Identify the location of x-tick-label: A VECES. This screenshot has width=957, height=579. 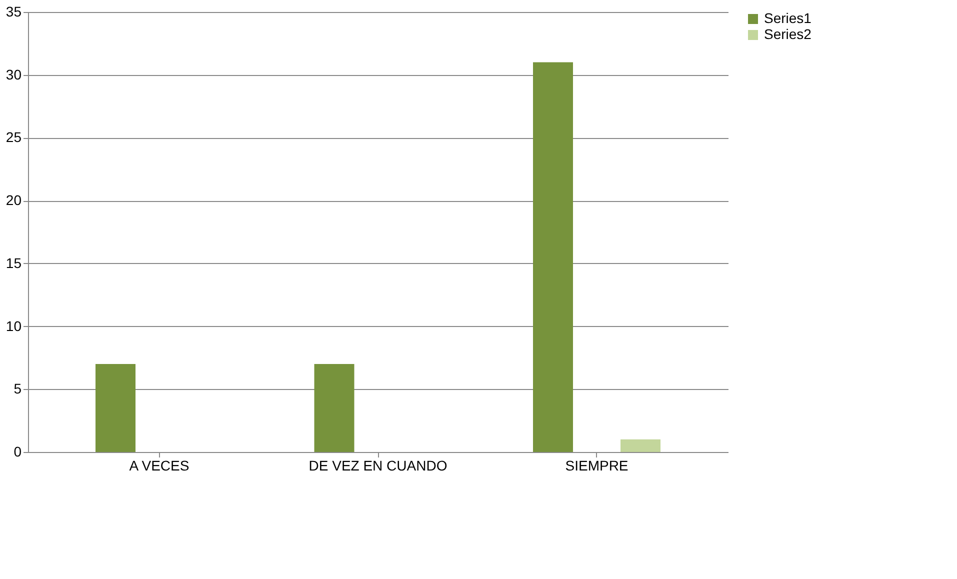
(159, 466).